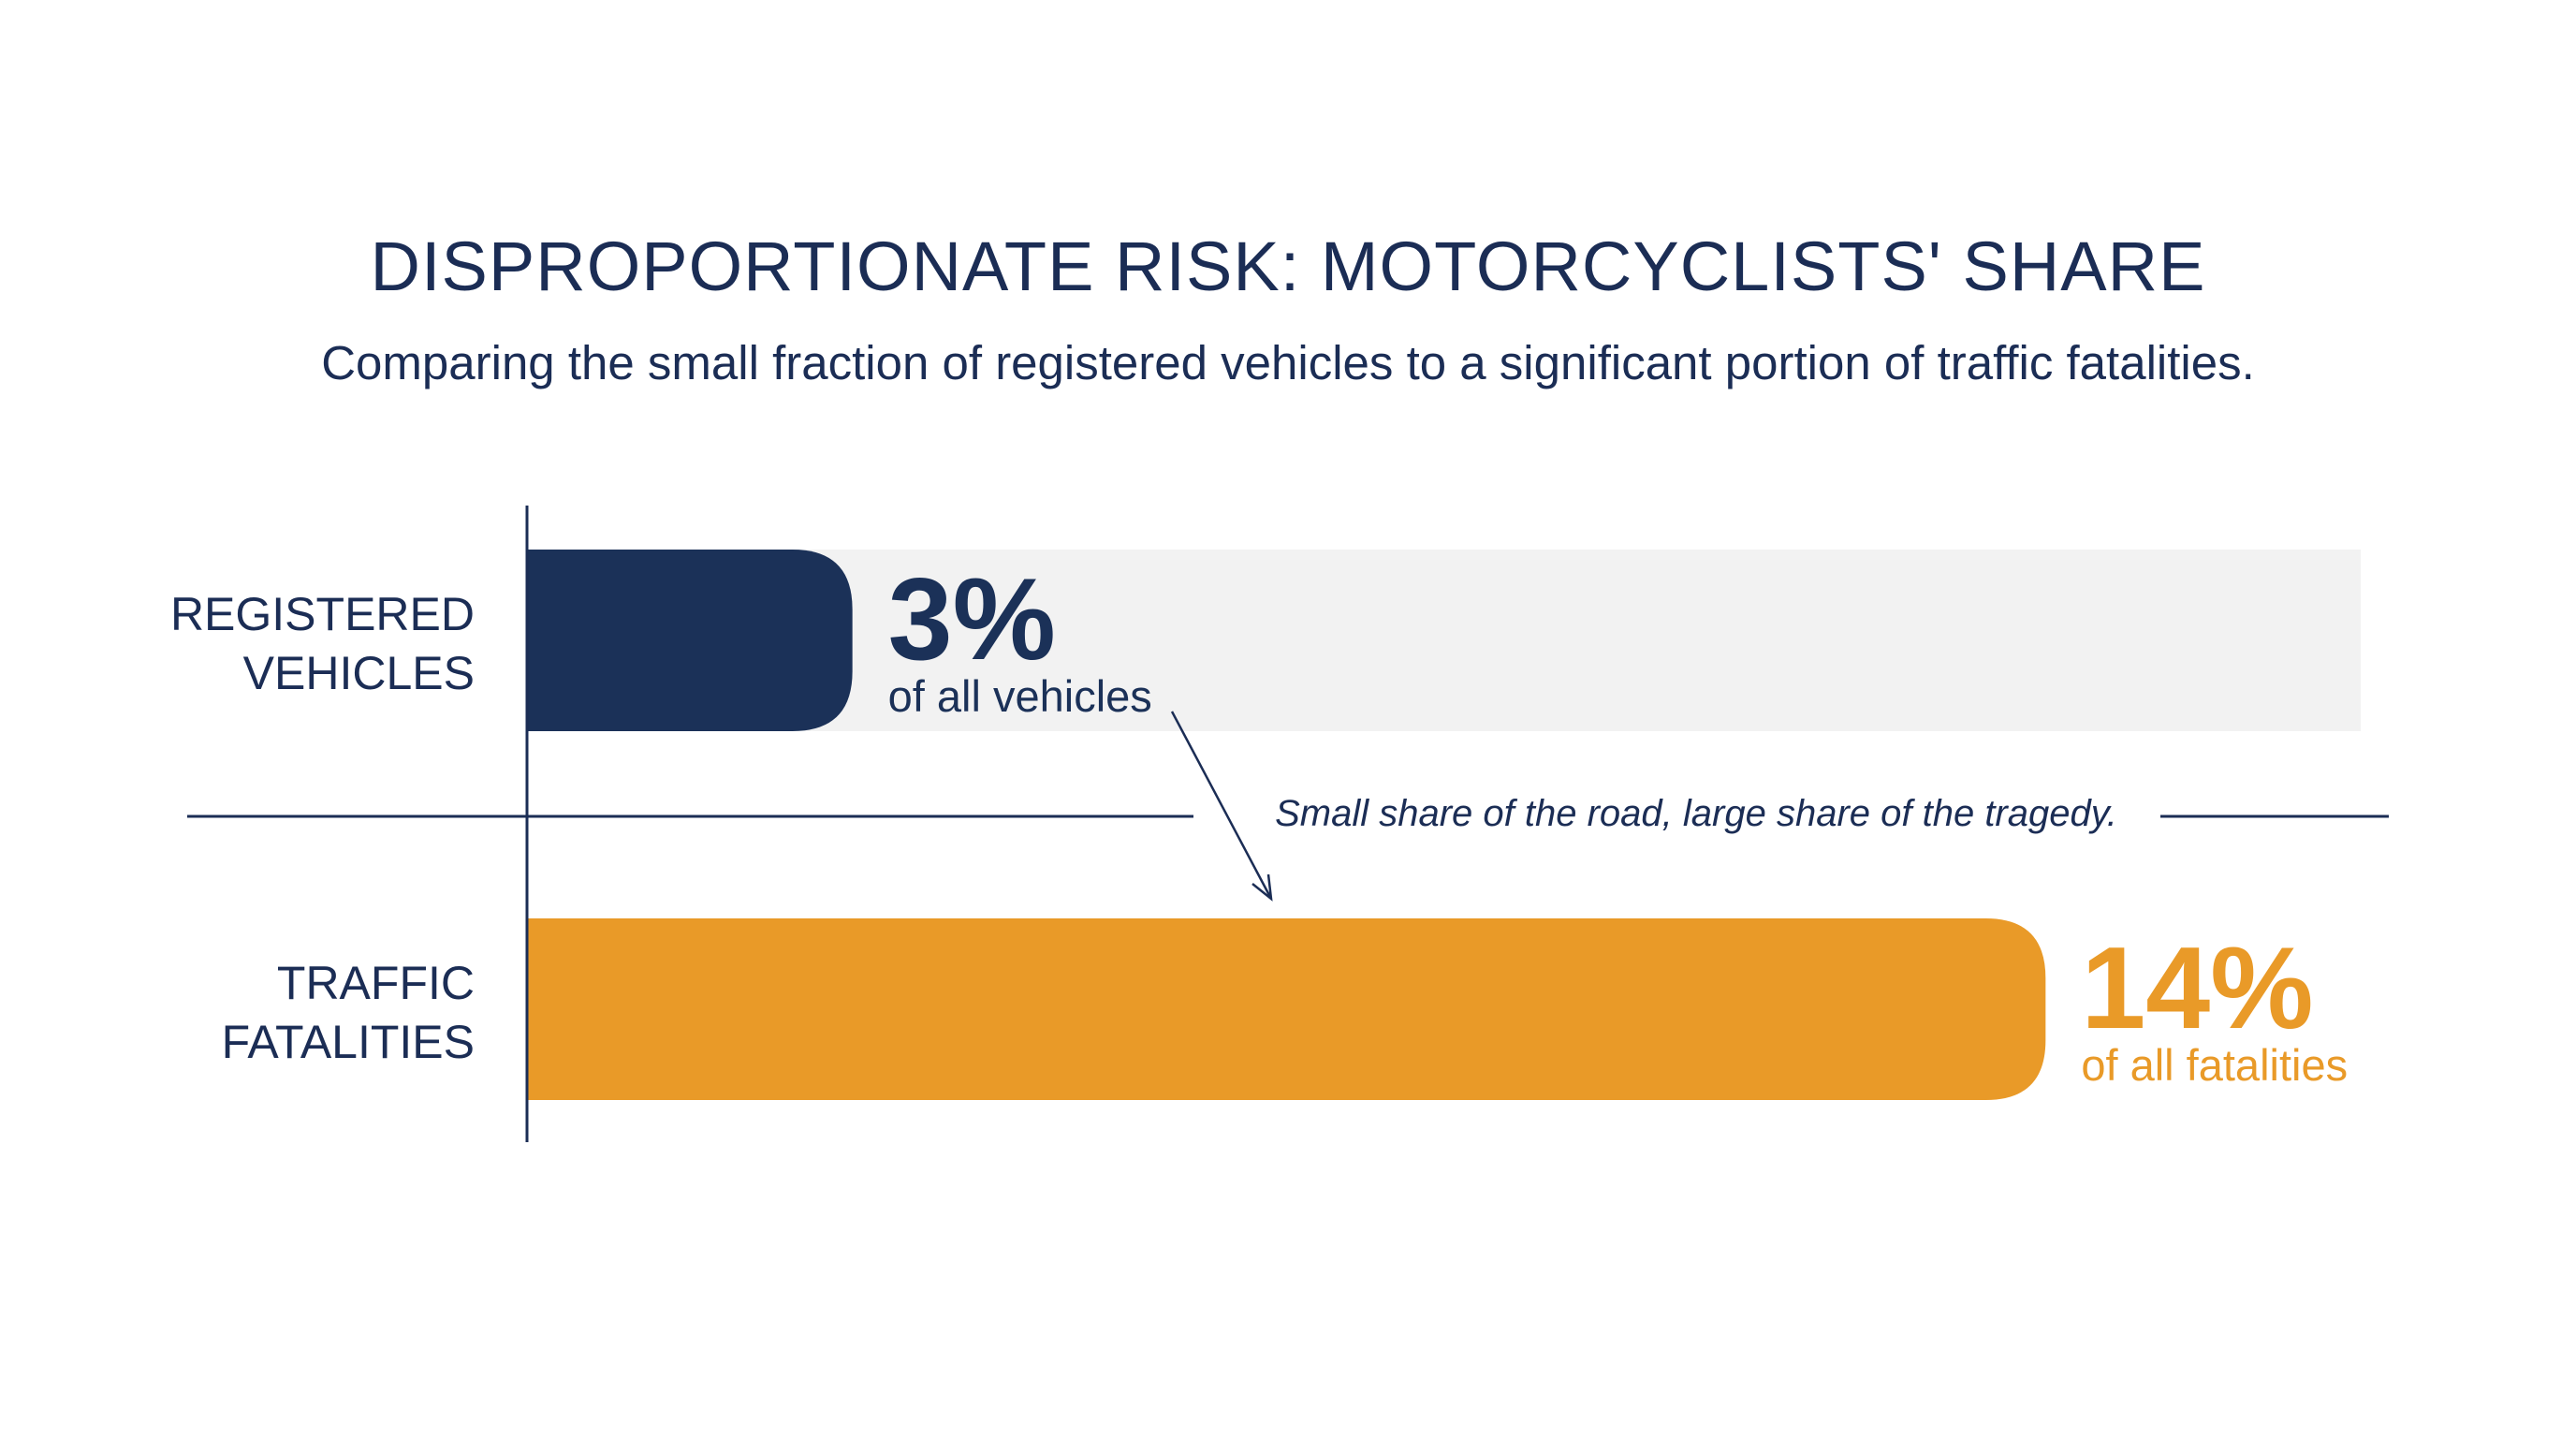 This screenshot has width=2576, height=1438. Describe the element at coordinates (1265, 640) in the screenshot. I see `bar-group-registered-vehicles: REGISTERED VEHICLES 3%of all vehicles` at that location.